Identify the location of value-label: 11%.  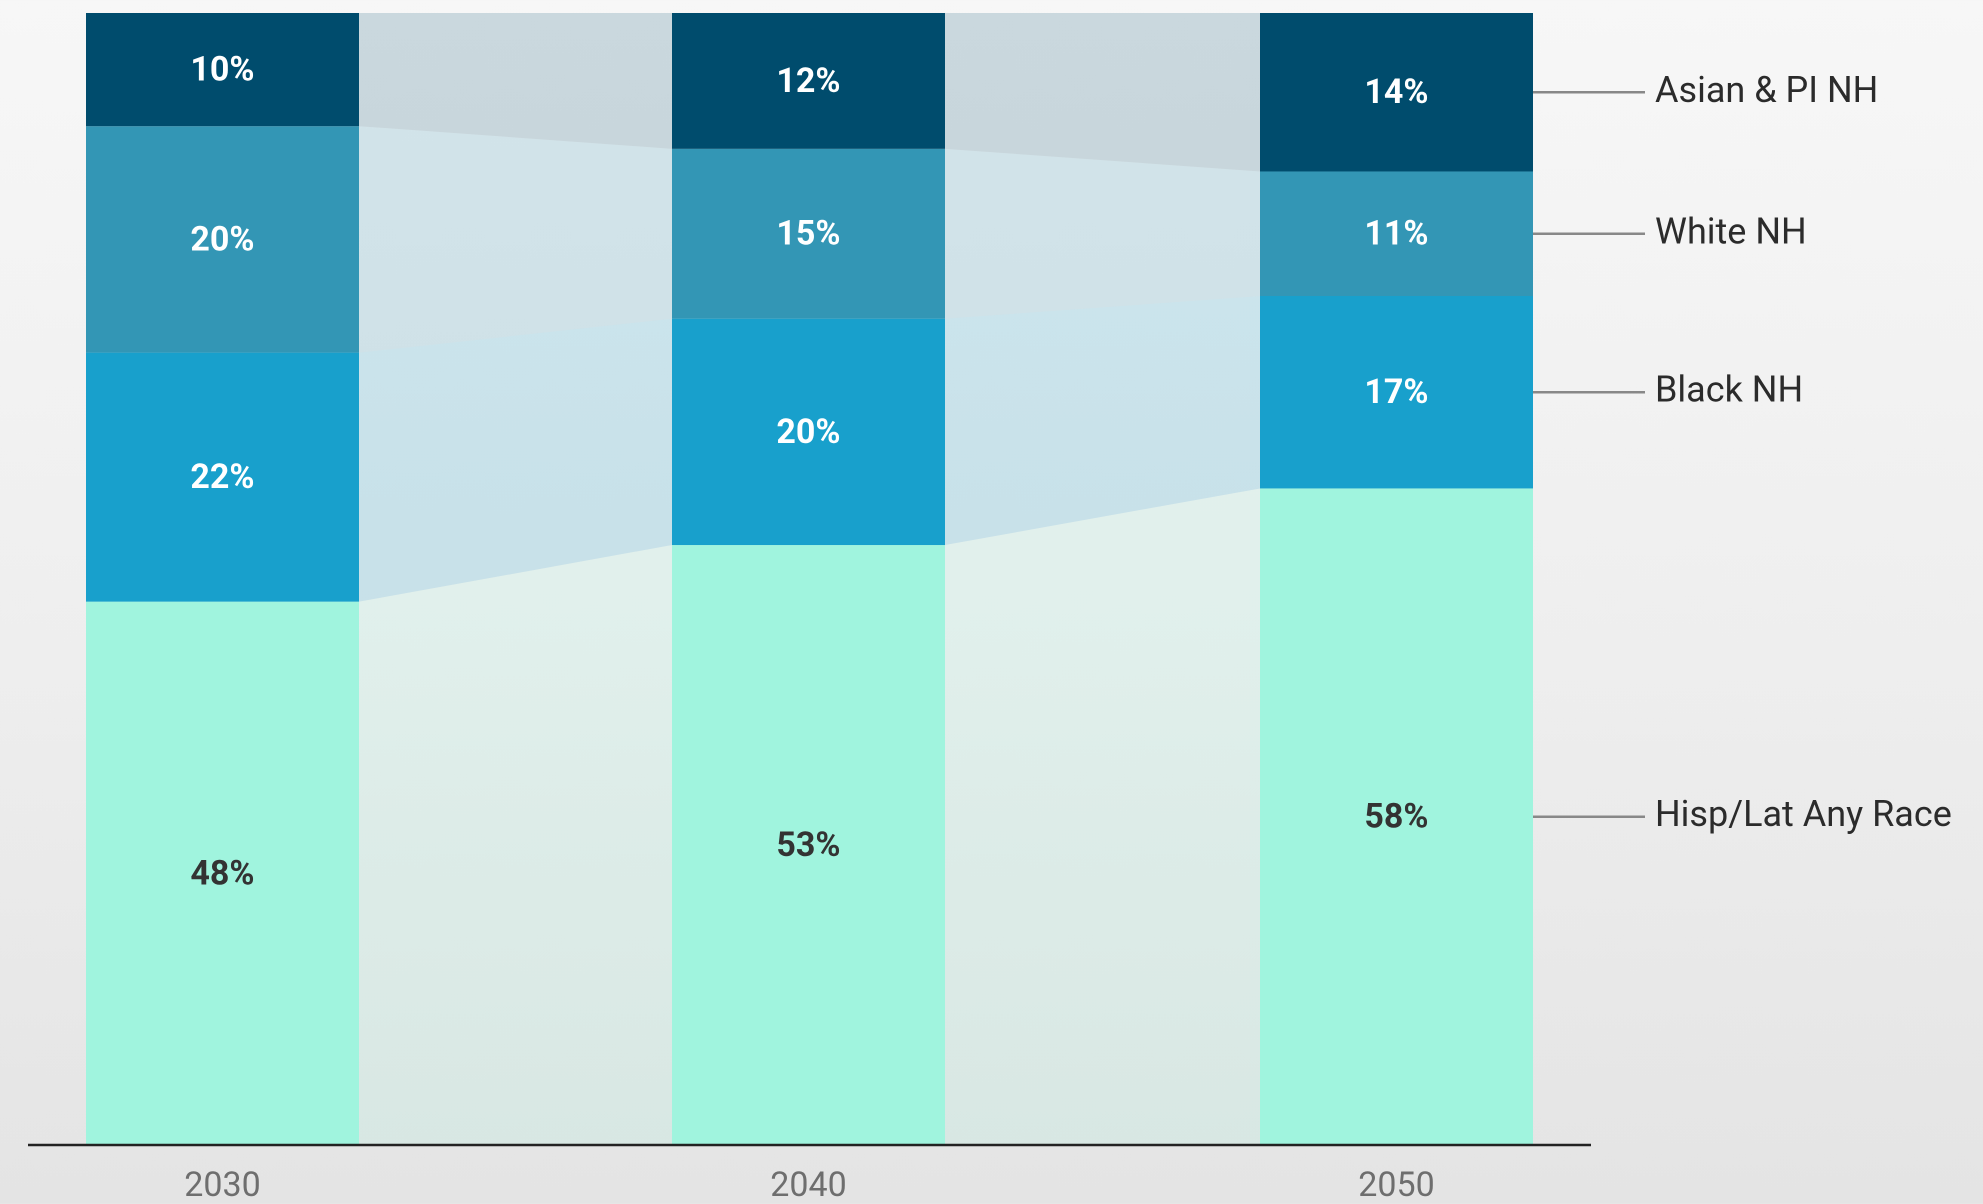
(1396, 234).